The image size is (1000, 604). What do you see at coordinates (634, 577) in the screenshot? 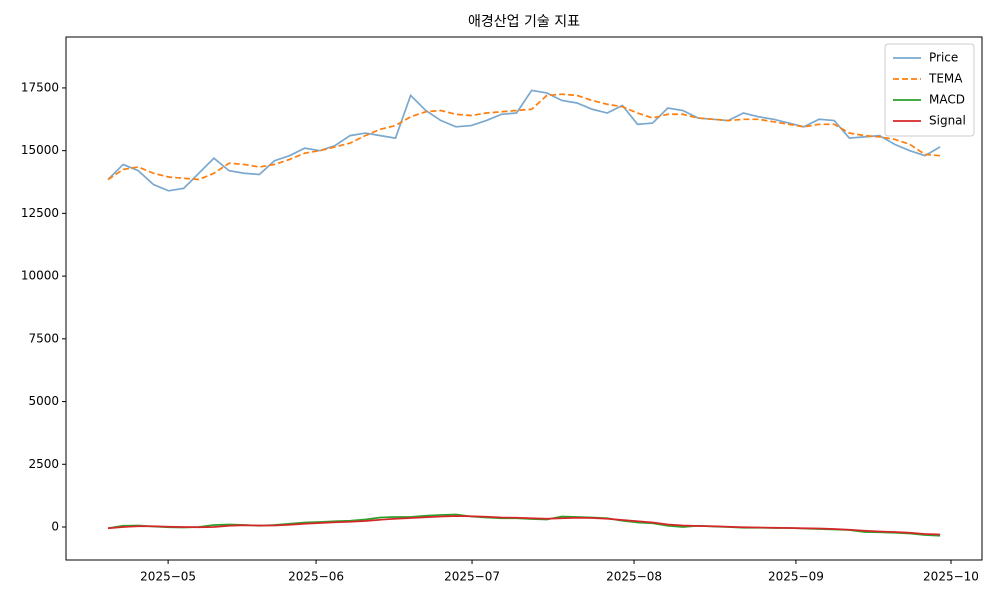
I see `x-tick-label: 2025−08` at bounding box center [634, 577].